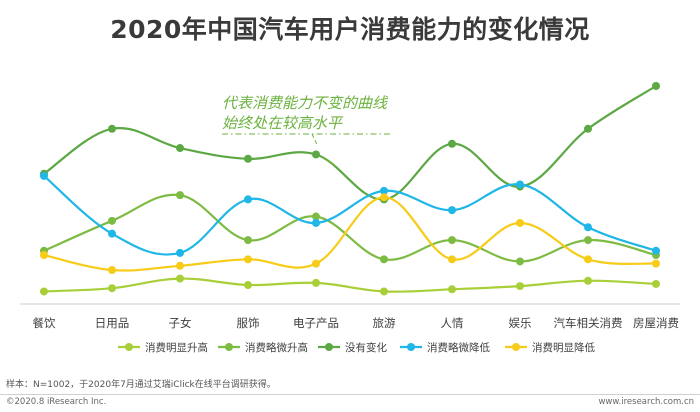  Describe the element at coordinates (366, 347) in the screenshot. I see `legend-label: 没有变化` at that location.